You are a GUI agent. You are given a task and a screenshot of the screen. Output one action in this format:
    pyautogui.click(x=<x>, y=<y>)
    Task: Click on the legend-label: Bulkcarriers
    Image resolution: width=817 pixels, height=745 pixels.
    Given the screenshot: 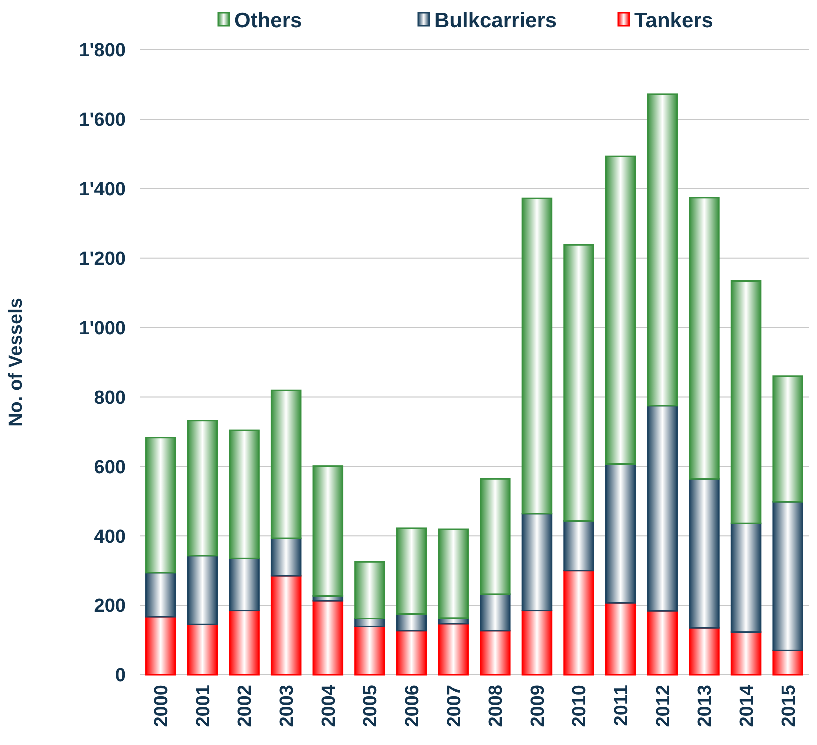 What is the action you would take?
    pyautogui.click(x=496, y=20)
    